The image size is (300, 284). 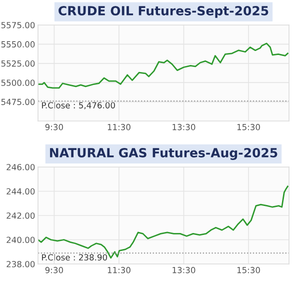 I want to click on y-tick-label: 5525.00, so click(x=18, y=63).